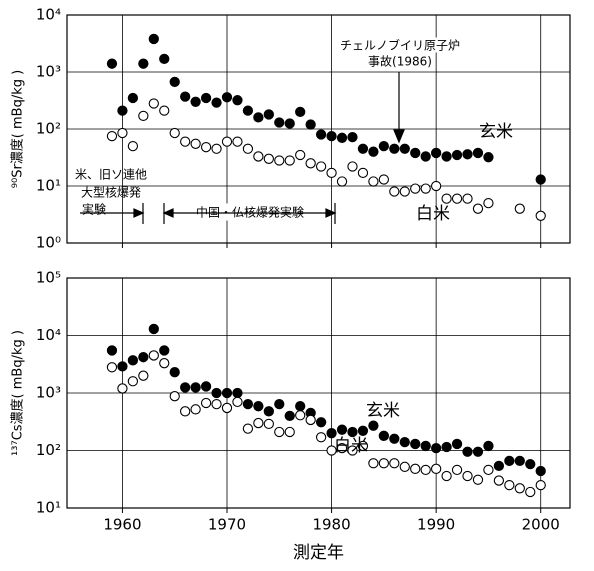 The image size is (594, 571). I want to click on y-tick-label: 10⁴, so click(48, 15).